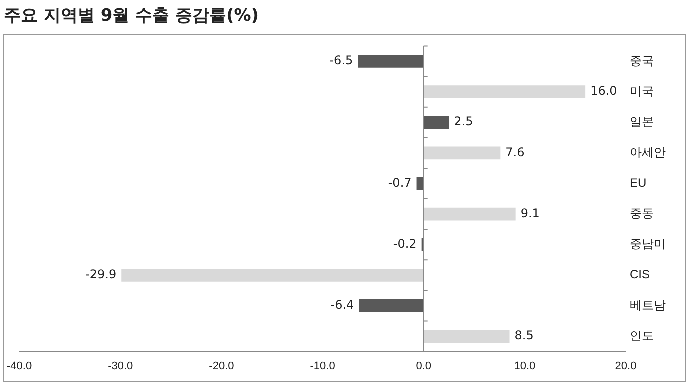  I want to click on x-tick-label: 20.0, so click(626, 366).